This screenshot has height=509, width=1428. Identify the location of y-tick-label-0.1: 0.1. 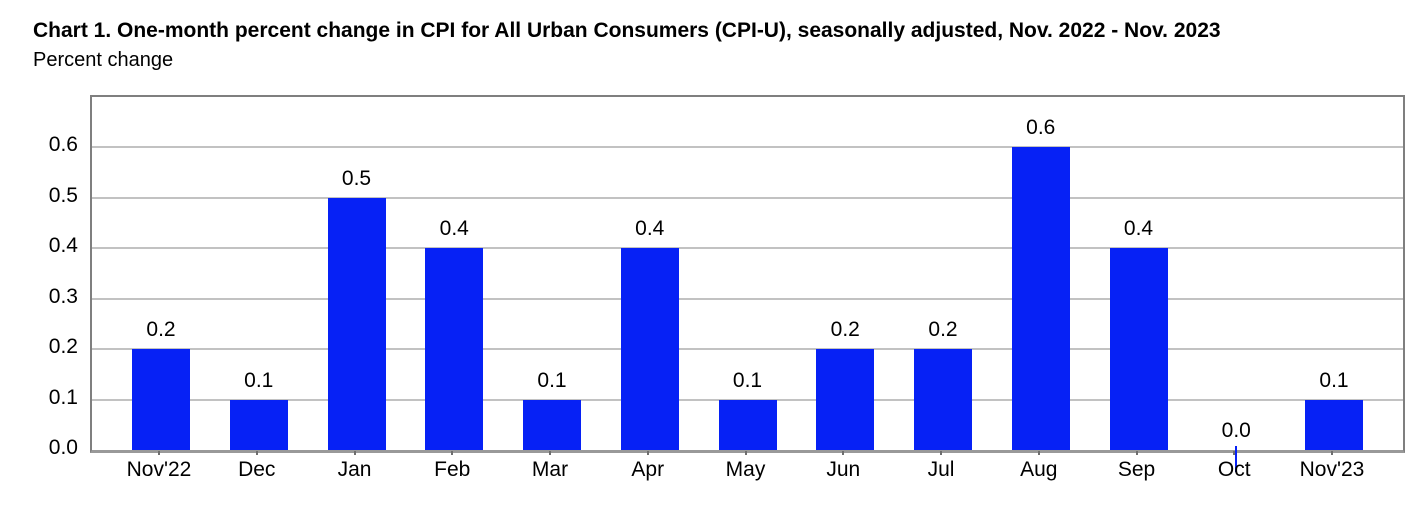
(63, 397).